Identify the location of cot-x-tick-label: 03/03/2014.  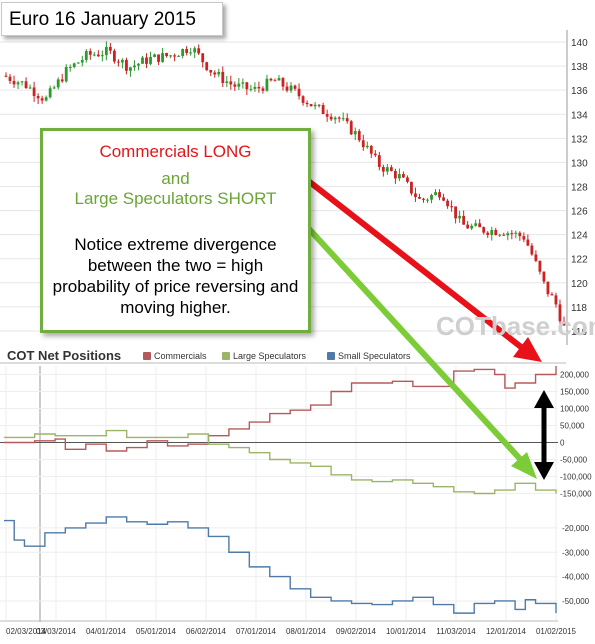
(56, 631).